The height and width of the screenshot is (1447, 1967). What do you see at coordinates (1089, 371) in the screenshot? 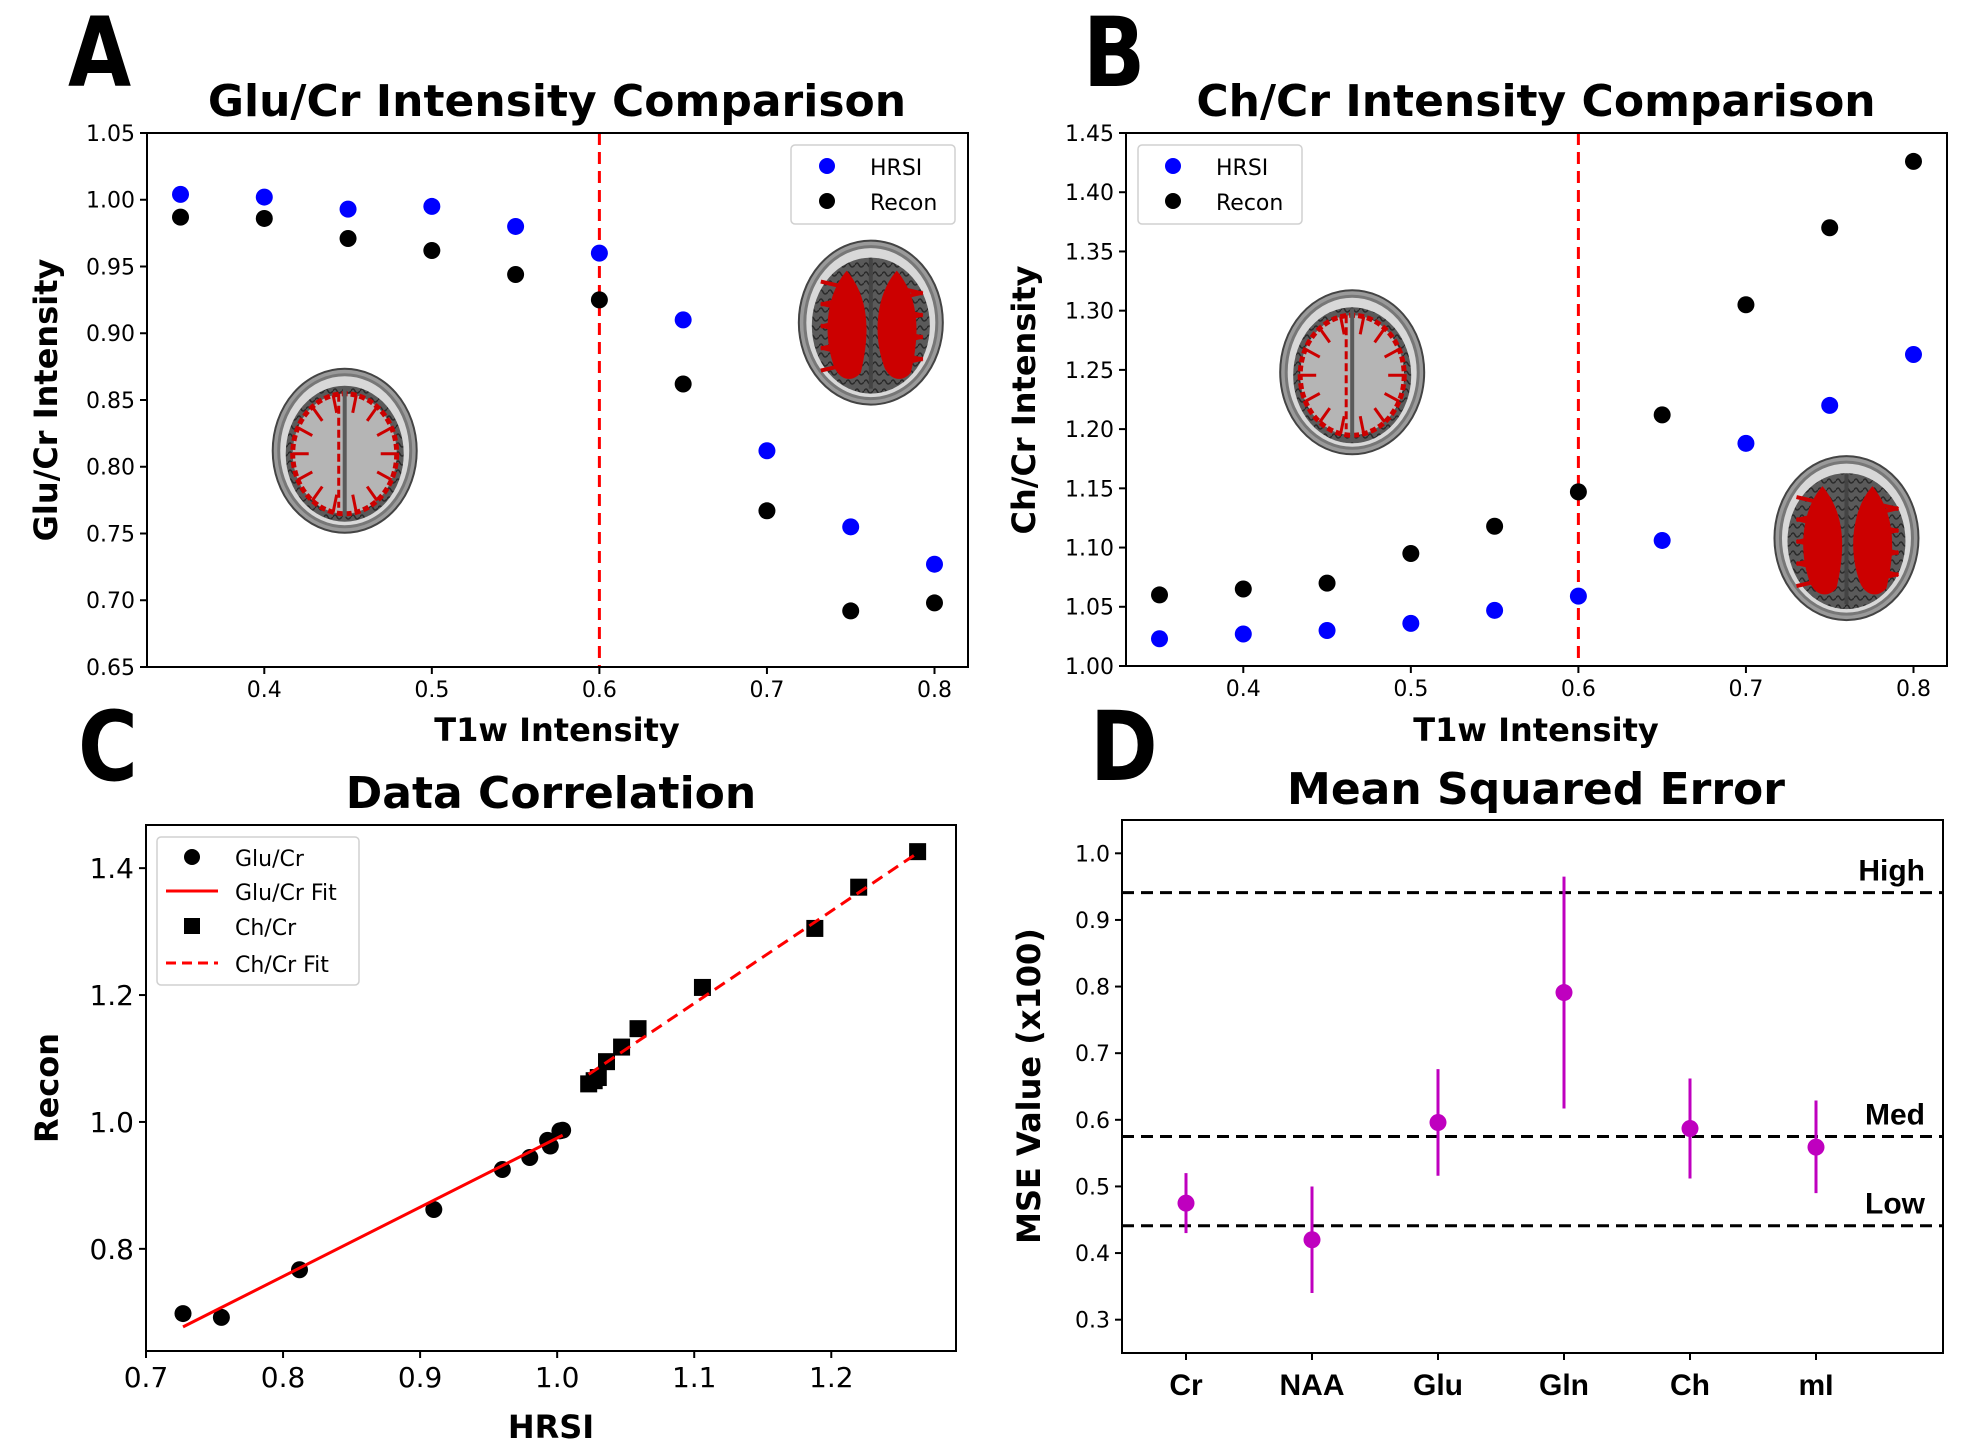
I see `y-tick-label: 1.25` at bounding box center [1089, 371].